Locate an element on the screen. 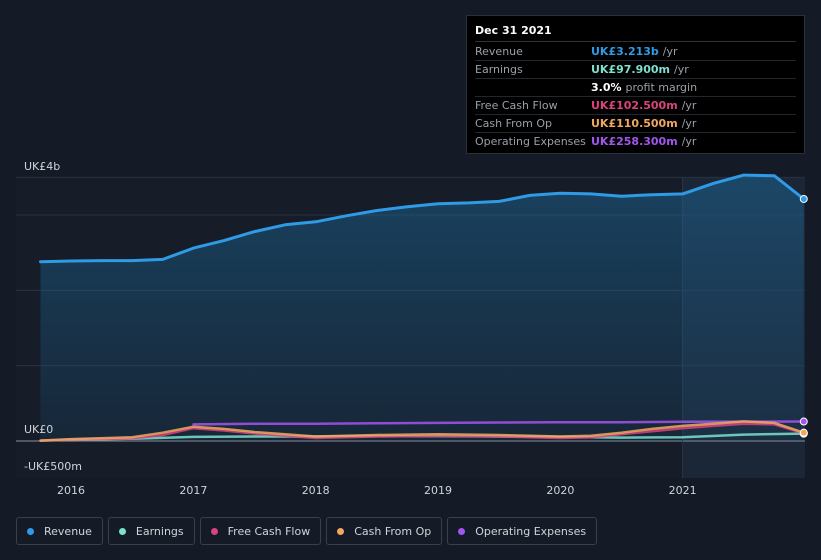 The height and width of the screenshot is (560, 821). legend-item-free-cash-flow: Free Cash Flow is located at coordinates (260, 531).